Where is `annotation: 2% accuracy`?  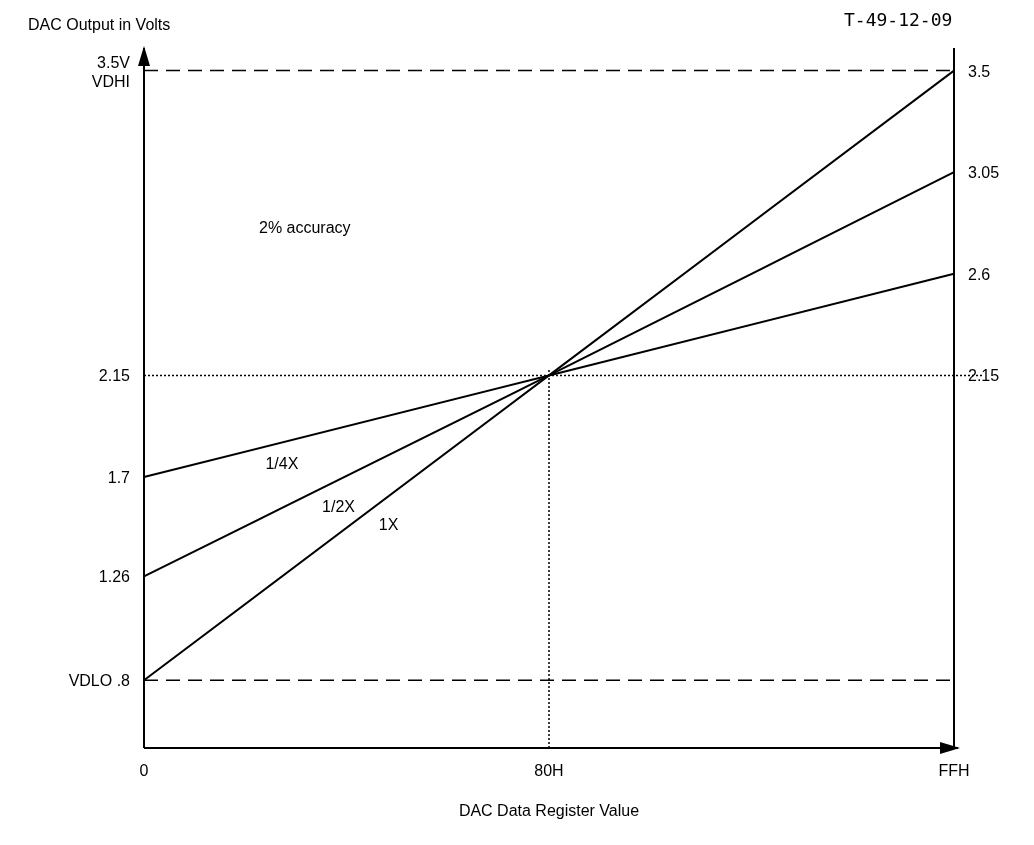 annotation: 2% accuracy is located at coordinates (305, 227).